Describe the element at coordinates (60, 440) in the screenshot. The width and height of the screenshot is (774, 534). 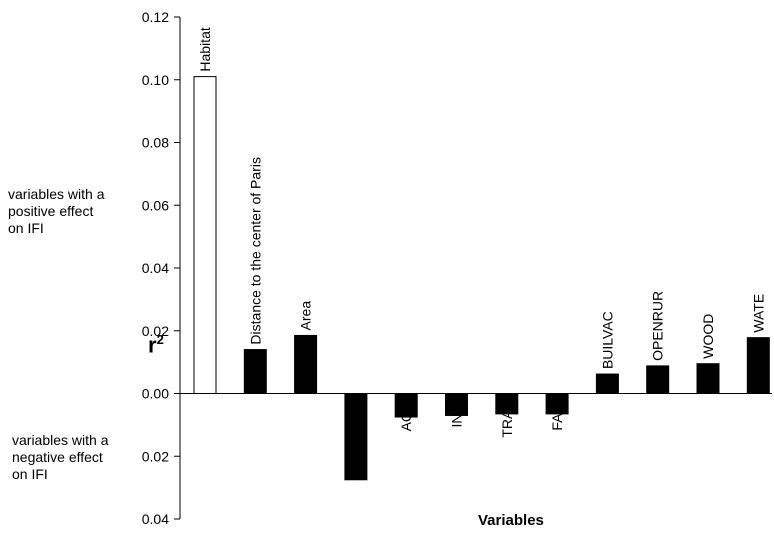
I see `negative-line-1: variables with a` at that location.